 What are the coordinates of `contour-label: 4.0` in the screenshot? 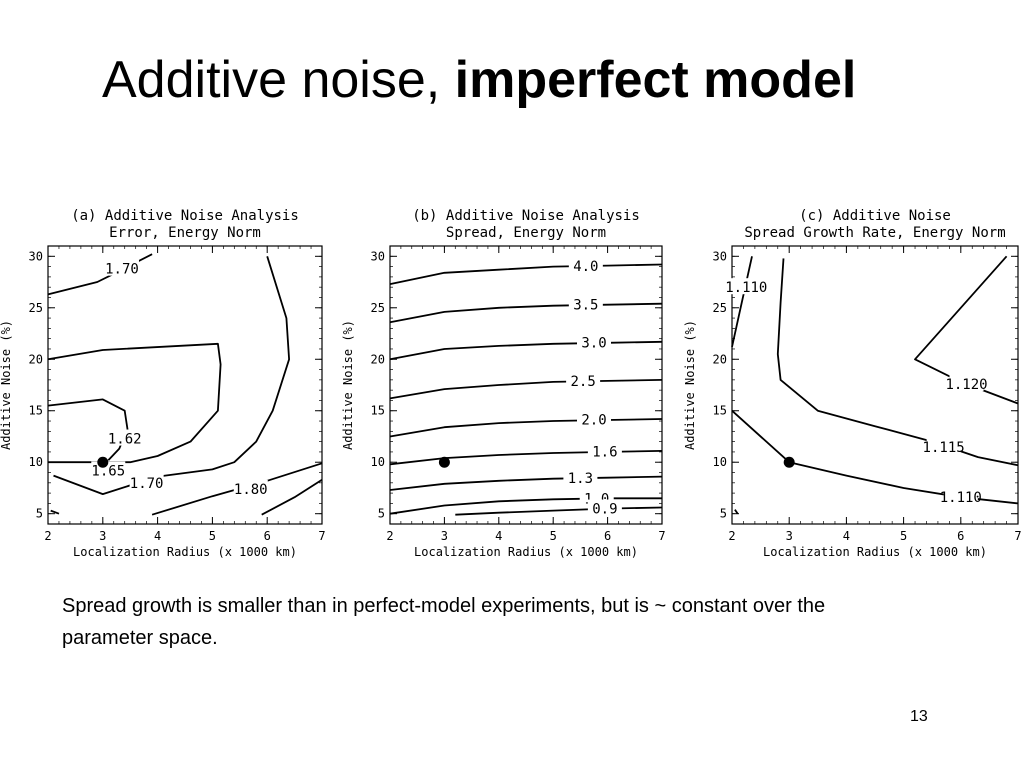 It's located at (585, 267).